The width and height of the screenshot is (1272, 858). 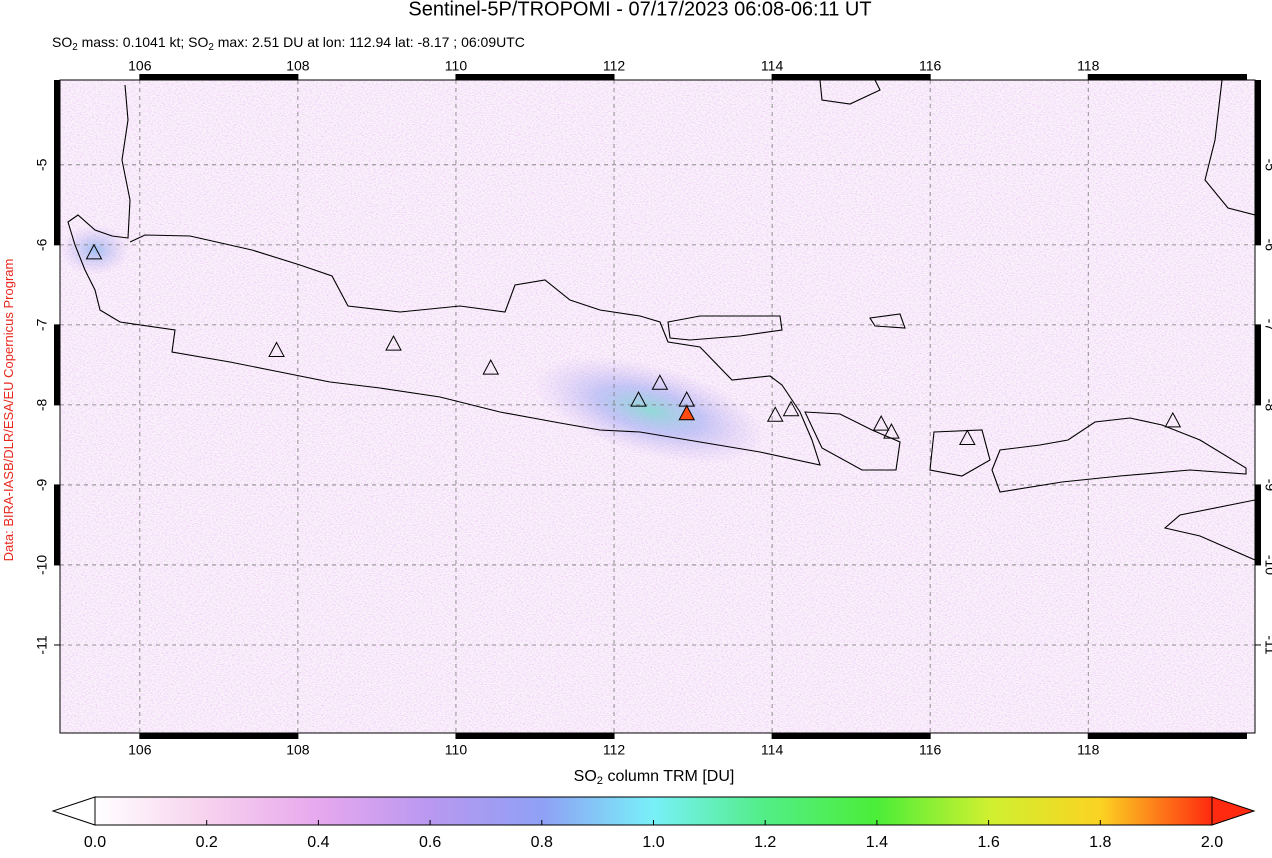 What do you see at coordinates (765, 842) in the screenshot?
I see `colorbar-tick-label: 1.2` at bounding box center [765, 842].